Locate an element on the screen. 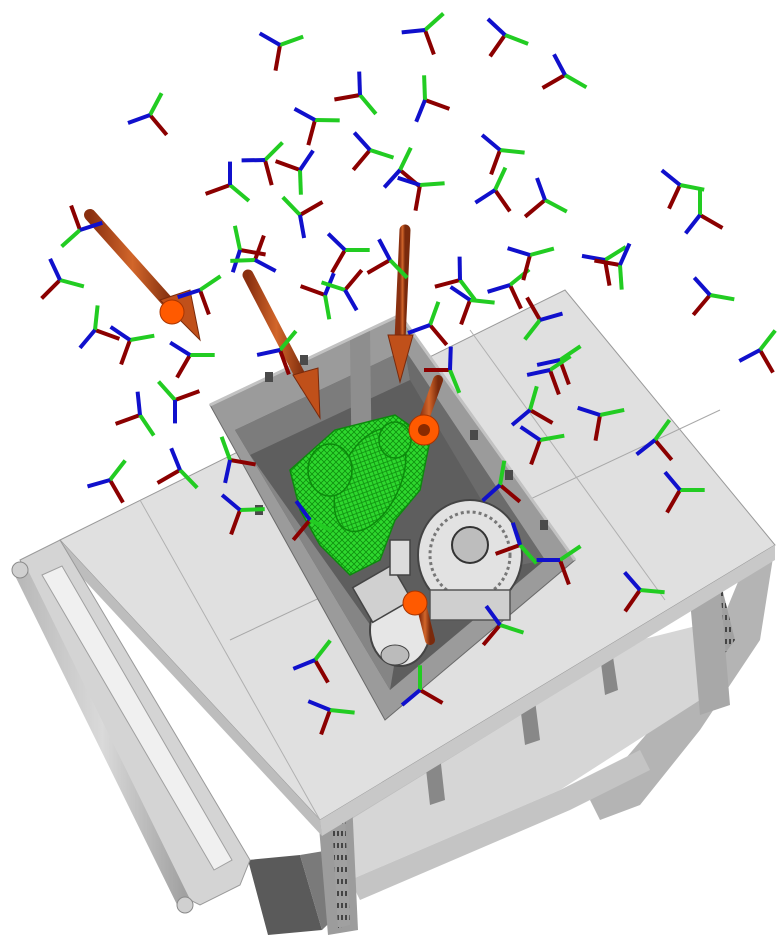  alternator-part is located at coordinates (470, 560).